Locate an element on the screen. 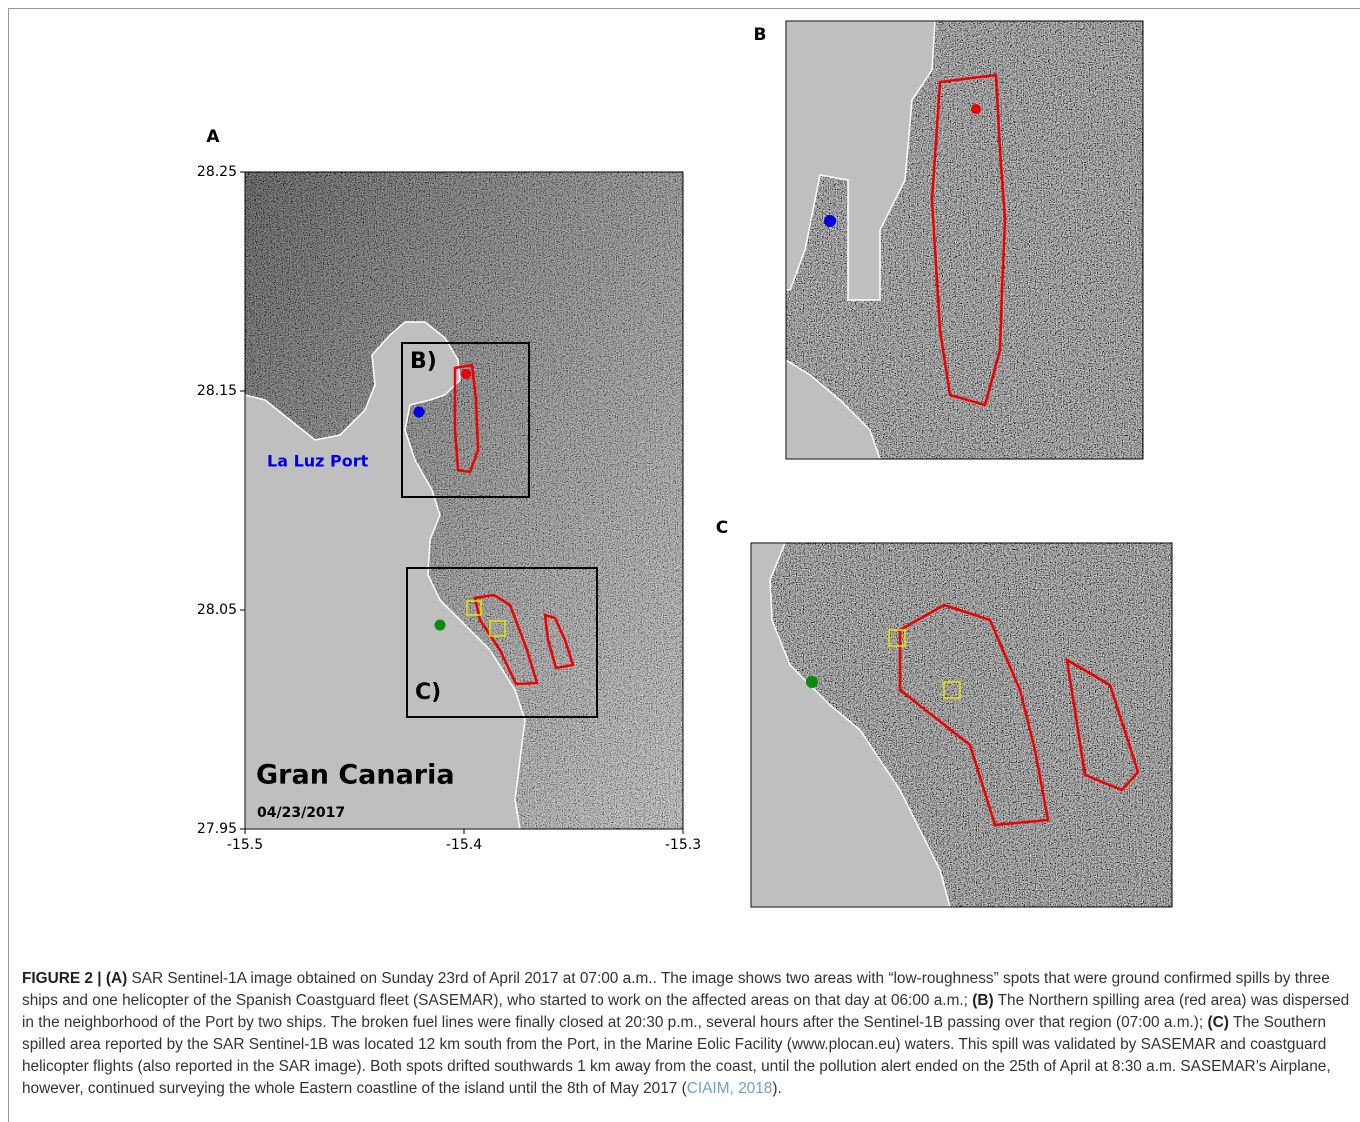 This screenshot has height=1122, width=1360. part-label: (C) is located at coordinates (1218, 1022).